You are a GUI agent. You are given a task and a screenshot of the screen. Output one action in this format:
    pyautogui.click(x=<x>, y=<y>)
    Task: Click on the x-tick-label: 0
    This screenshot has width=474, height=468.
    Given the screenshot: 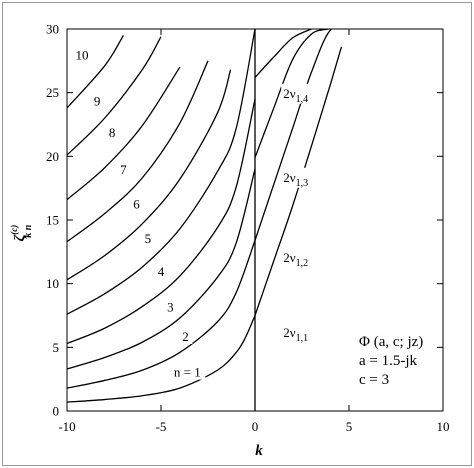 What is the action you would take?
    pyautogui.click(x=255, y=426)
    